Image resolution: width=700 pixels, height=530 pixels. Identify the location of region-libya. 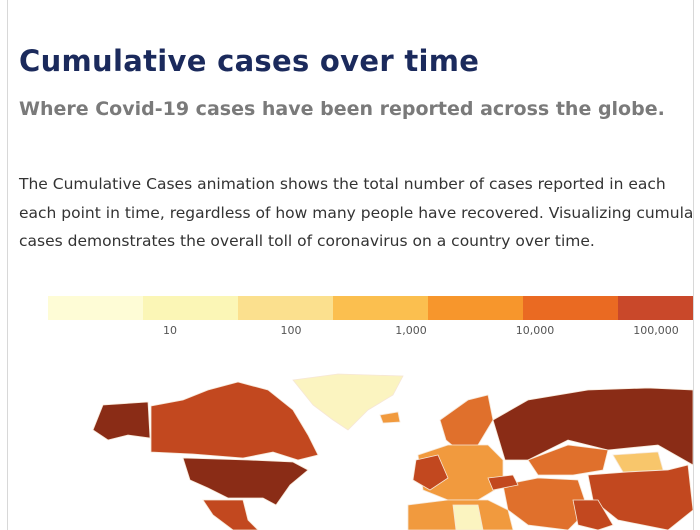
(468, 517).